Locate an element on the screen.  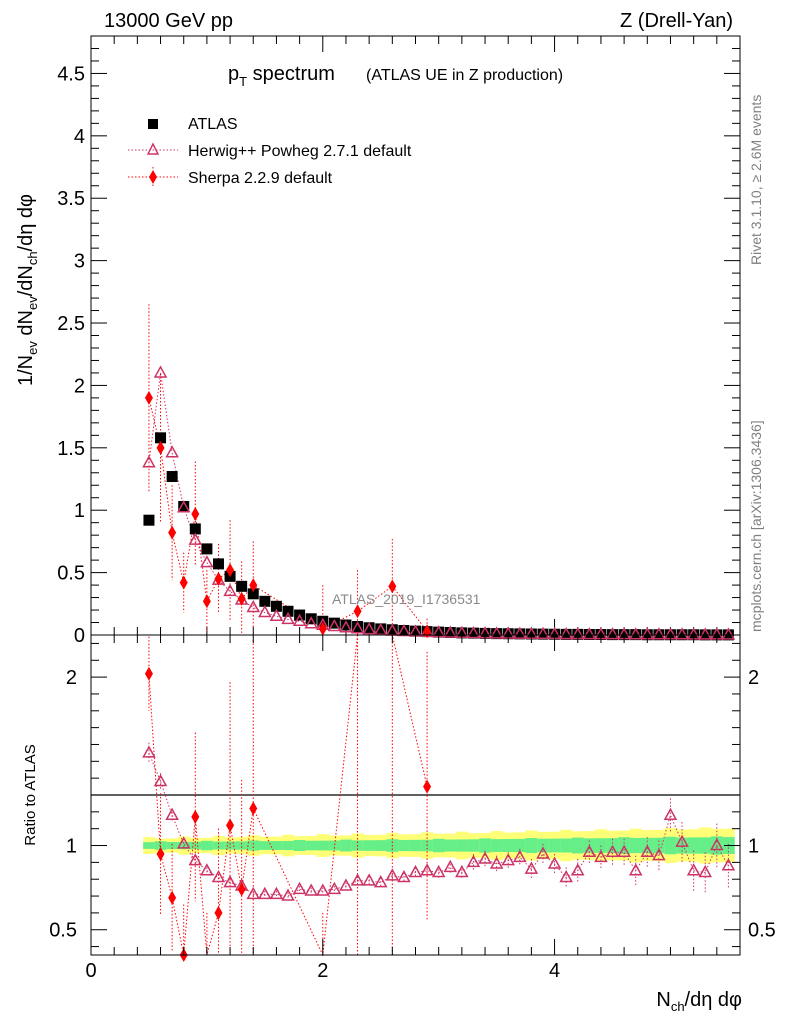
legend-sherpa-marker is located at coordinates (153, 177).